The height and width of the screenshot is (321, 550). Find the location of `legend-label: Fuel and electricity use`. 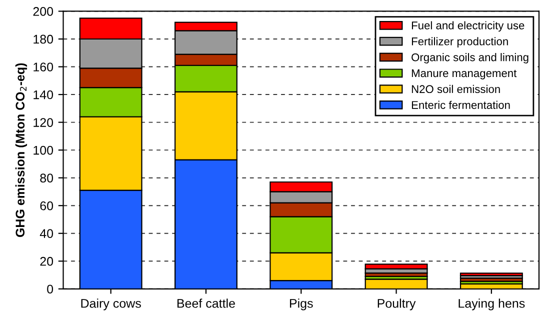

legend-label: Fuel and electricity use is located at coordinates (468, 26).